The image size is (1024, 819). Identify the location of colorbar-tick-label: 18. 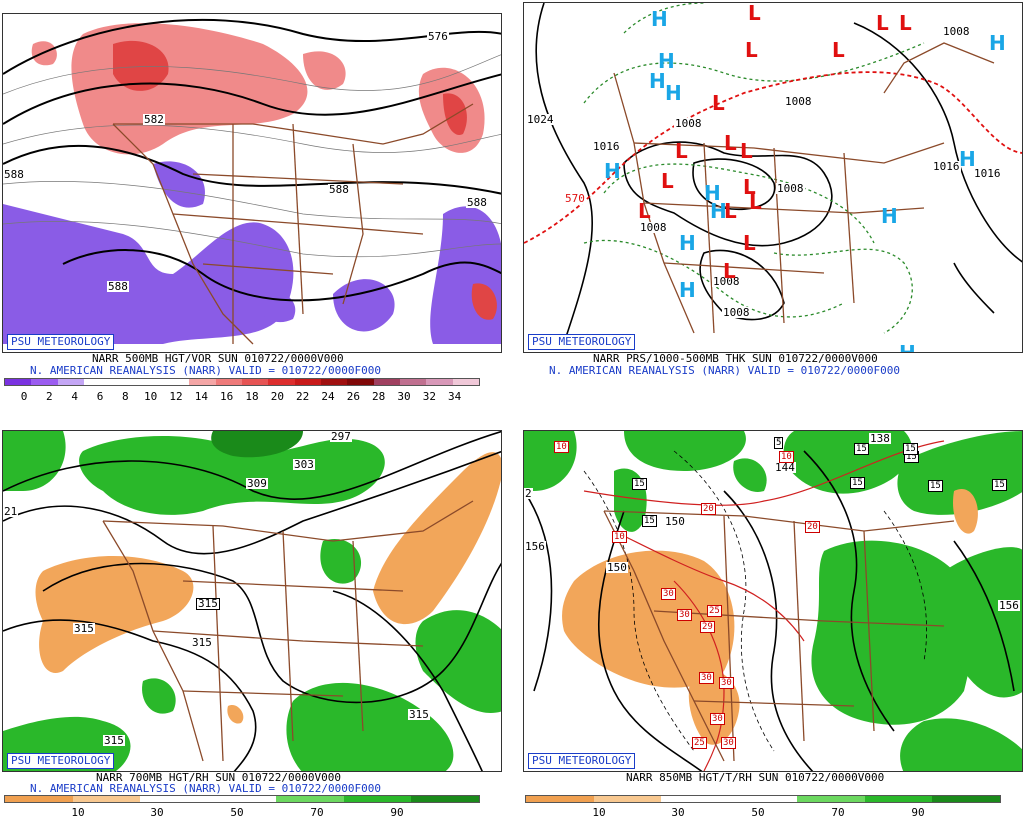
(252, 396).